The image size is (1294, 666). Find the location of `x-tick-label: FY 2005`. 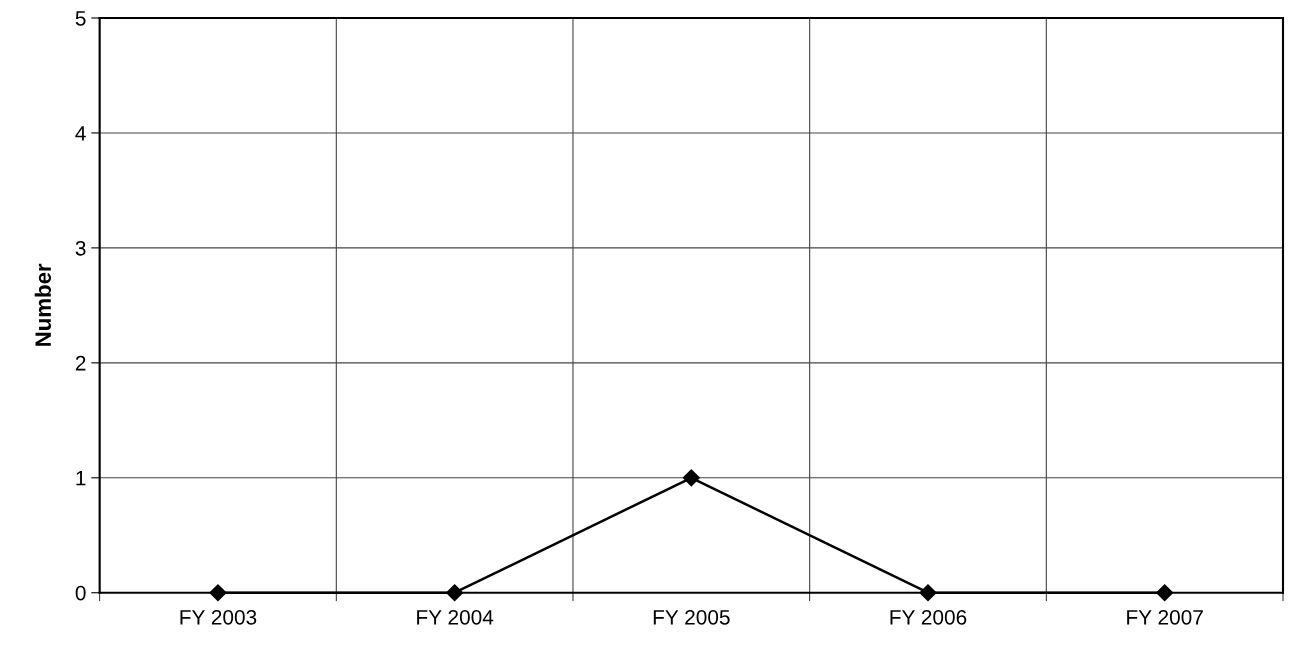

x-tick-label: FY 2005 is located at coordinates (691, 617).